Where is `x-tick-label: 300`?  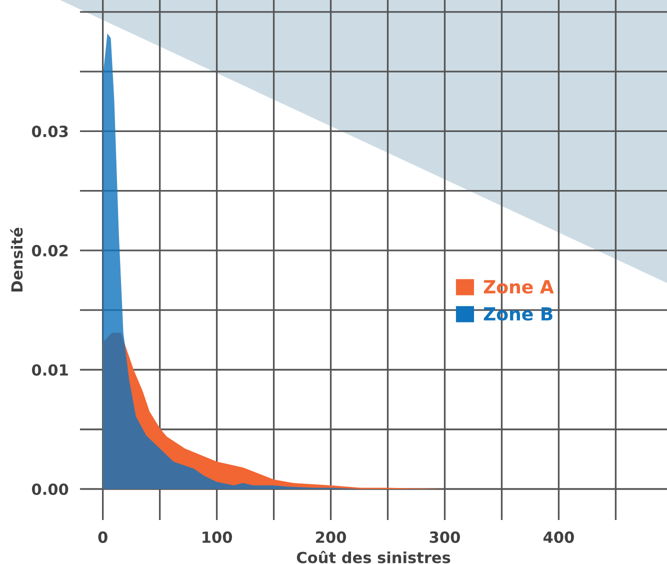 x-tick-label: 300 is located at coordinates (445, 537).